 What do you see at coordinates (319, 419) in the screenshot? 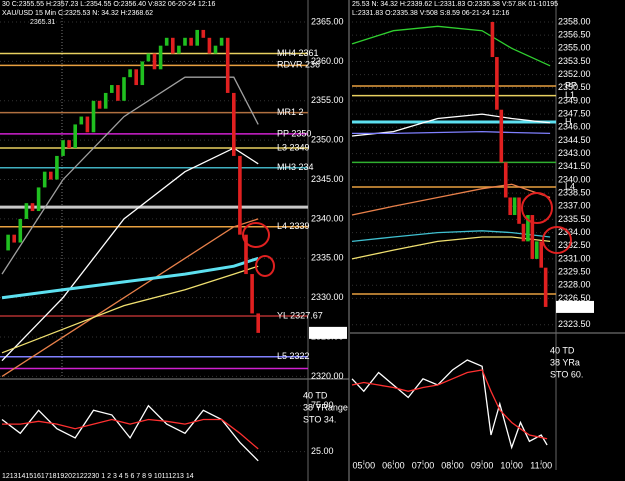
I see `indicator-label: STO 34.` at bounding box center [319, 419].